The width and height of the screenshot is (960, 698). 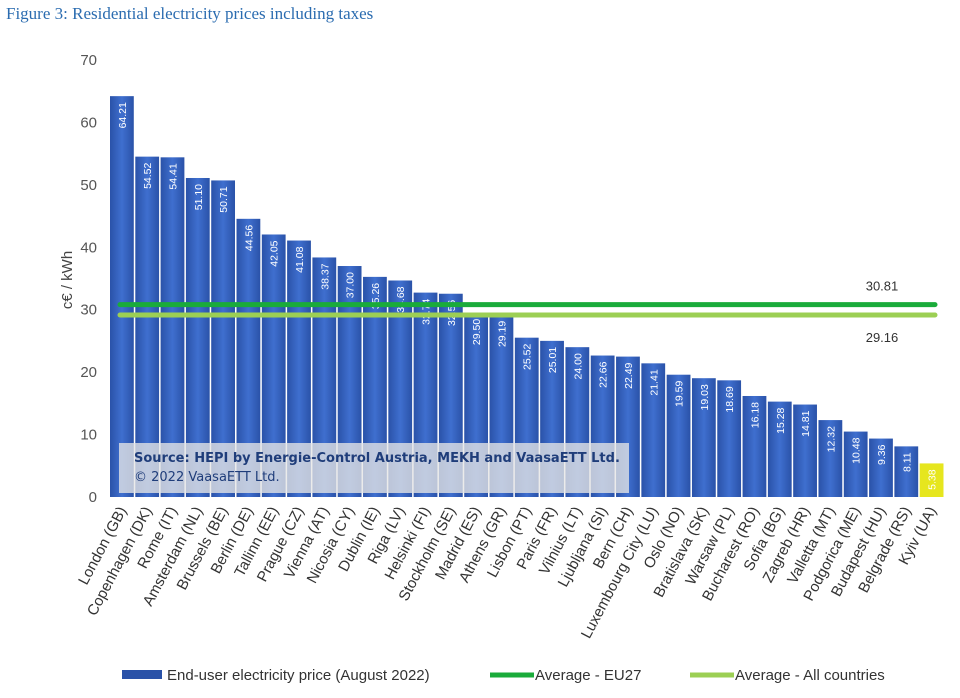 What do you see at coordinates (604, 374) in the screenshot?
I see `bar-value-label: 22.66` at bounding box center [604, 374].